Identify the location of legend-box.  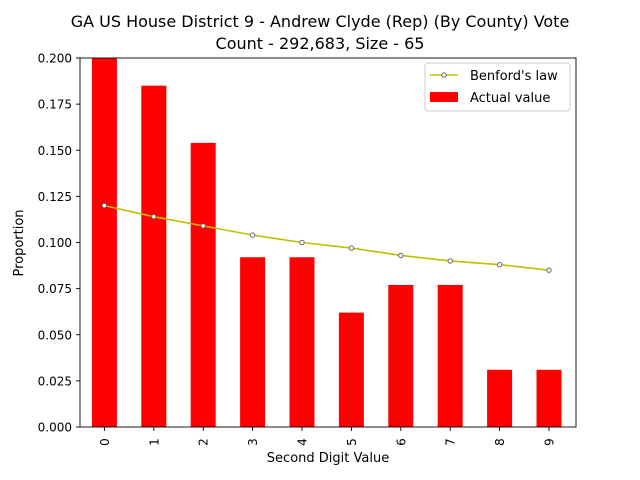
(497, 87).